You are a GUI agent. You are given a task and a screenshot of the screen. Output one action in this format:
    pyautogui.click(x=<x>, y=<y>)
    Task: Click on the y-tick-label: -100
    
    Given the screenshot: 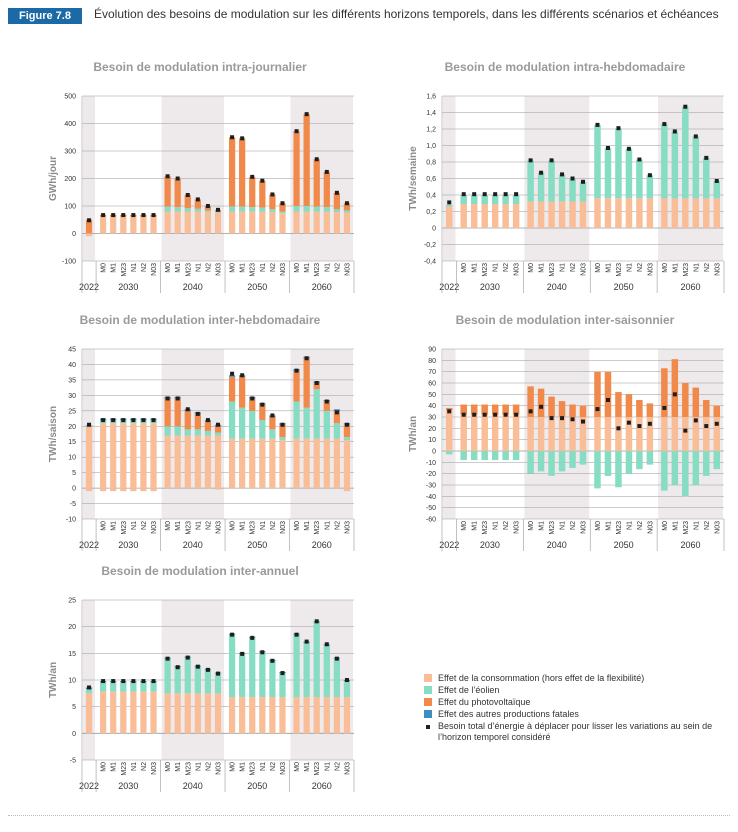 What is the action you would take?
    pyautogui.click(x=69, y=262)
    